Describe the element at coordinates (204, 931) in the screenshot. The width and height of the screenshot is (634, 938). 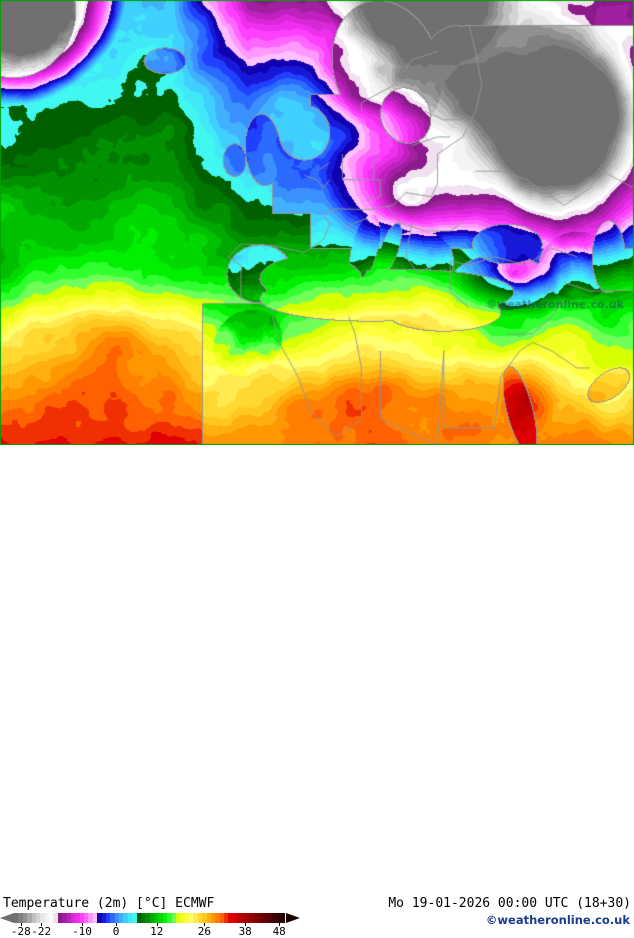
I see `scale-tick-label: 26` at that location.